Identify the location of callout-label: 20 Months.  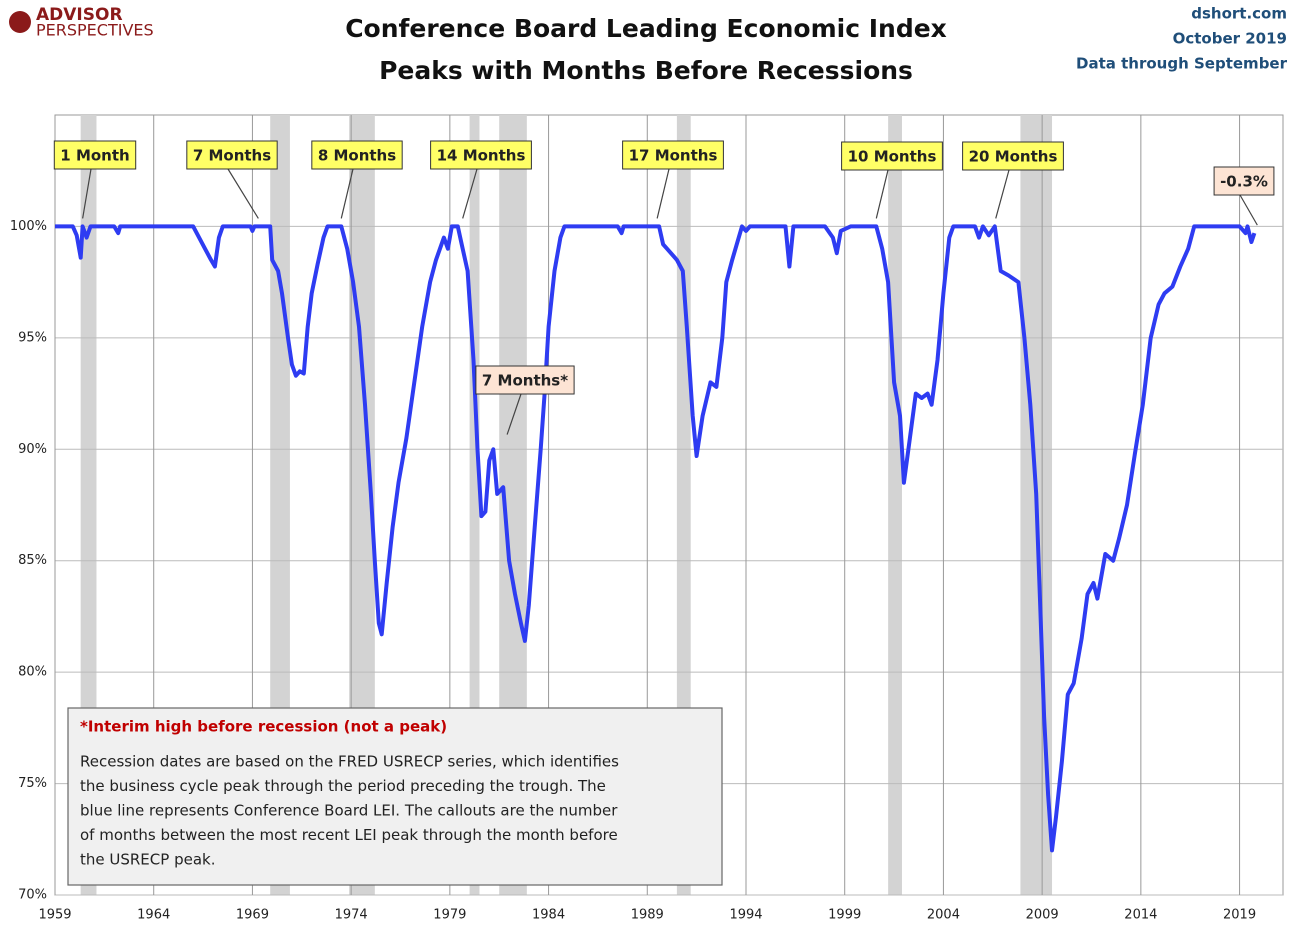
(1013, 157).